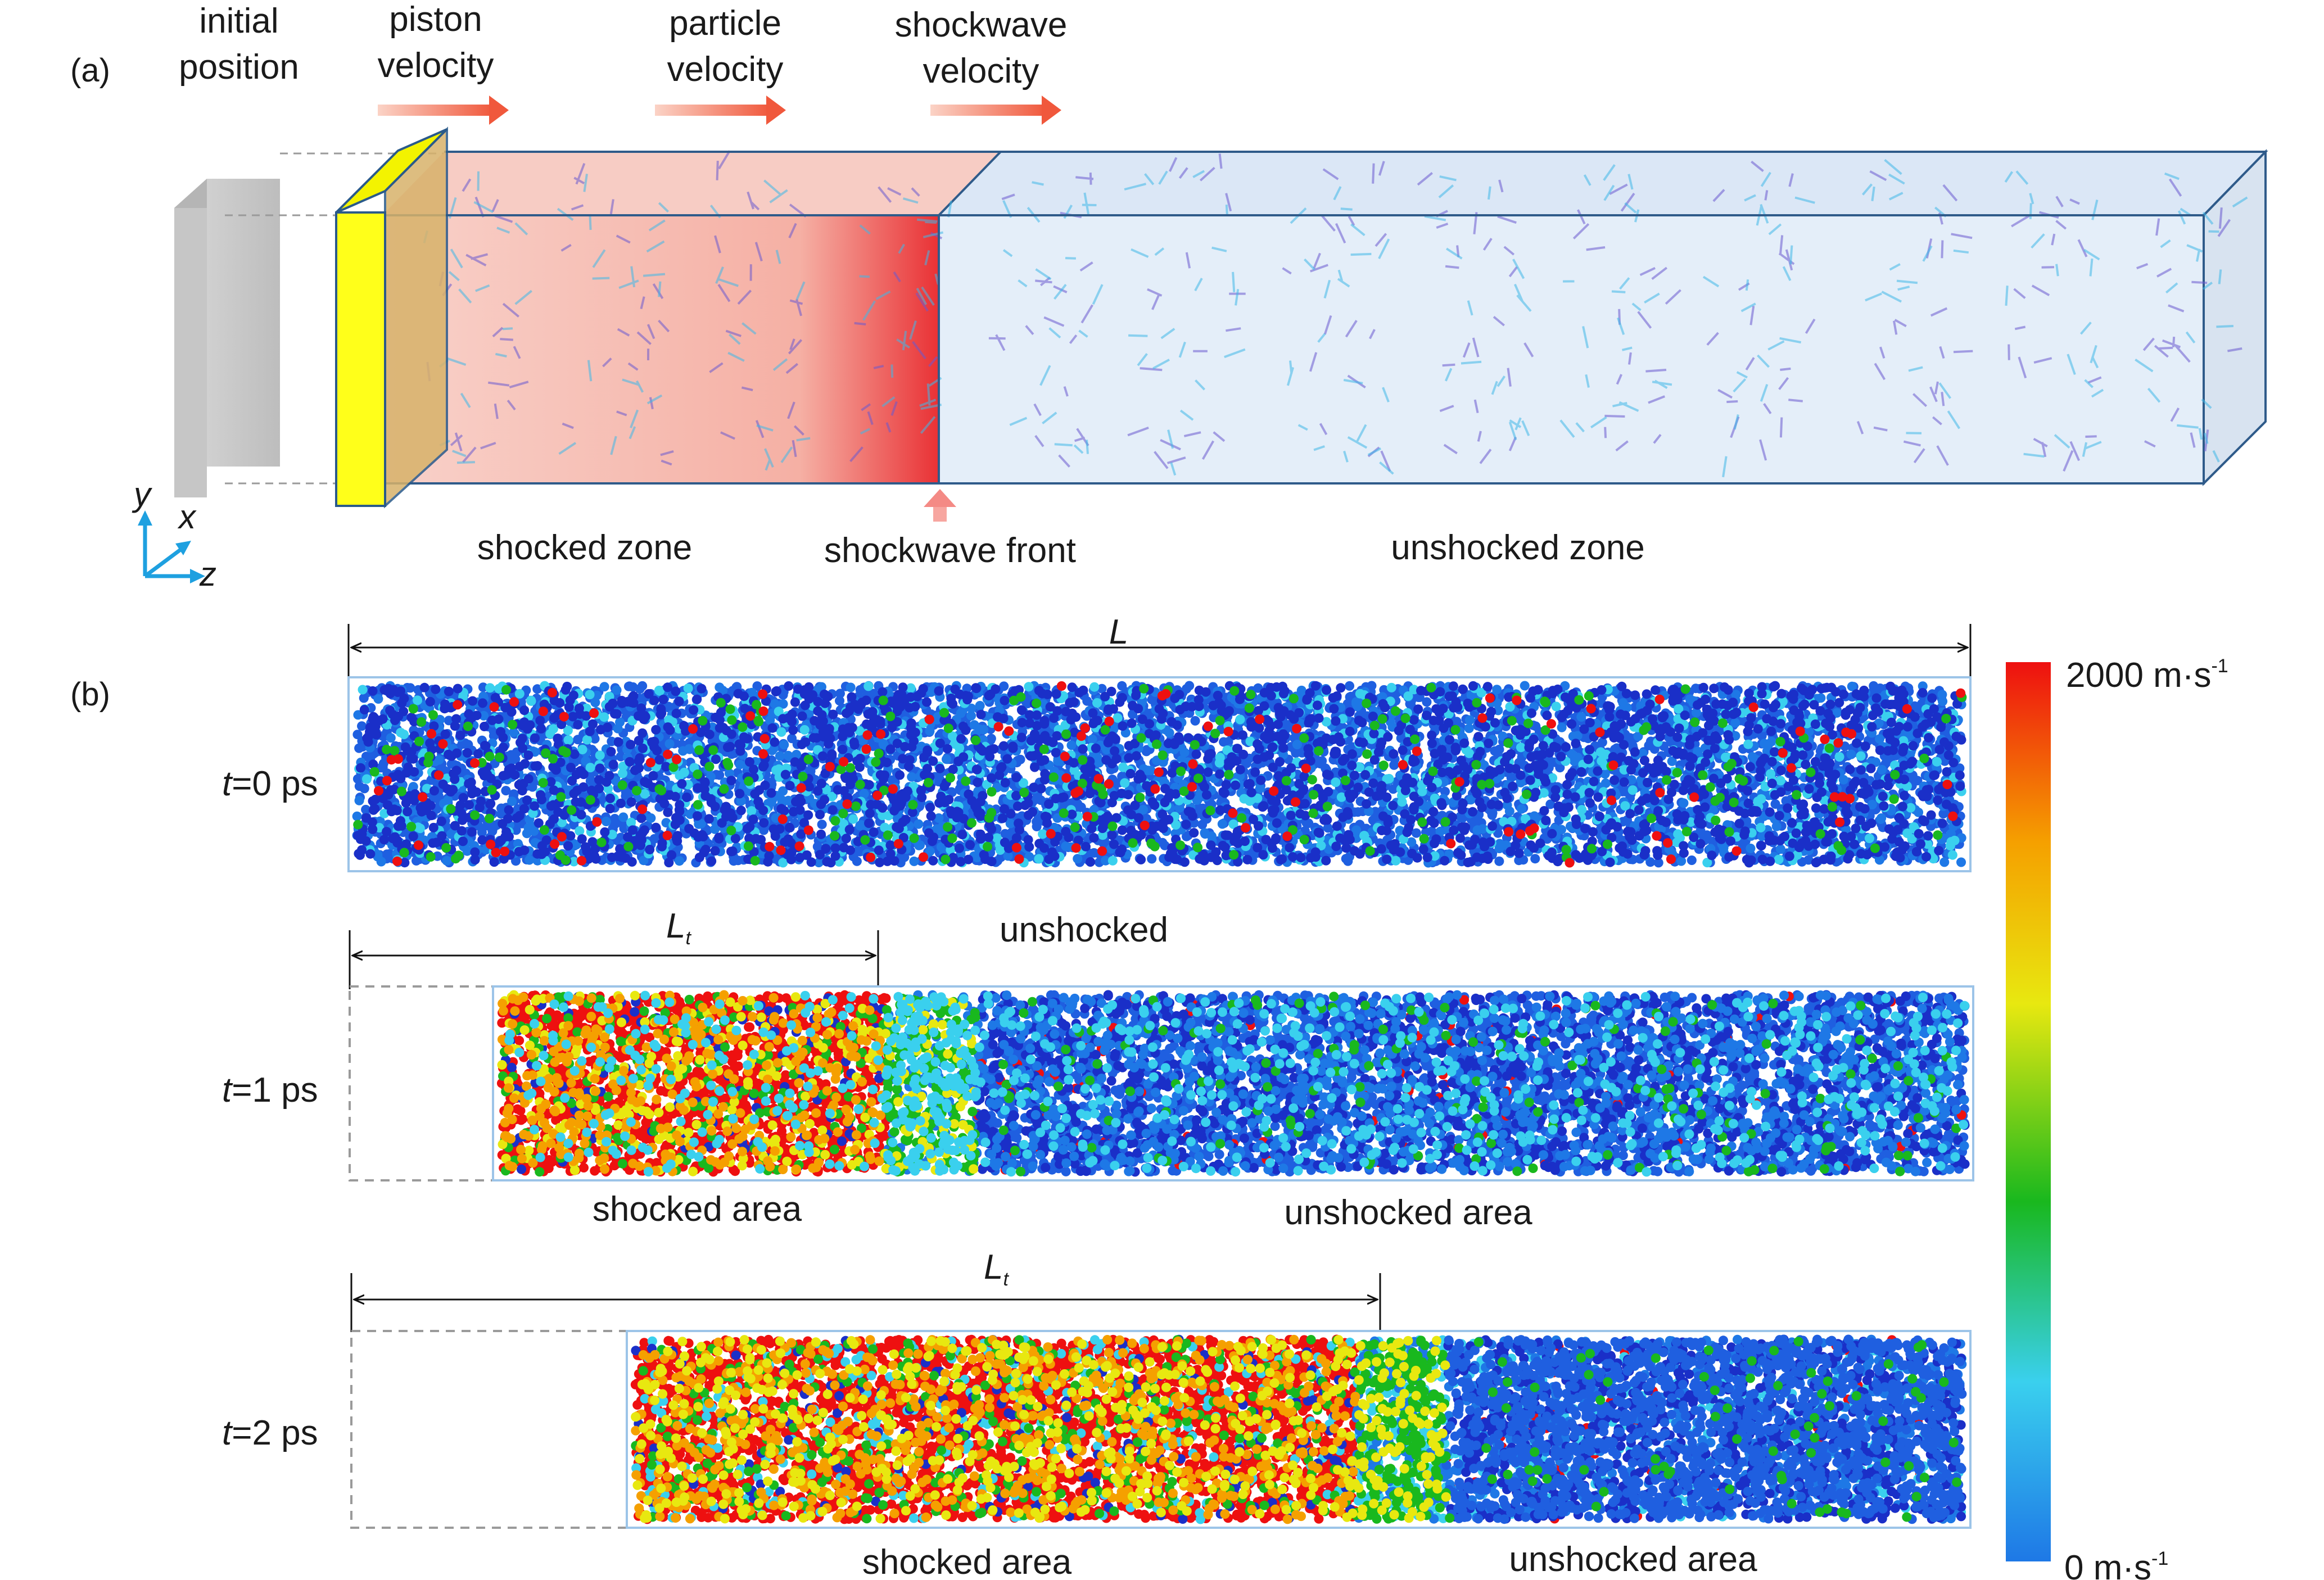  I want to click on particle-strip-t2, so click(1298, 1429).